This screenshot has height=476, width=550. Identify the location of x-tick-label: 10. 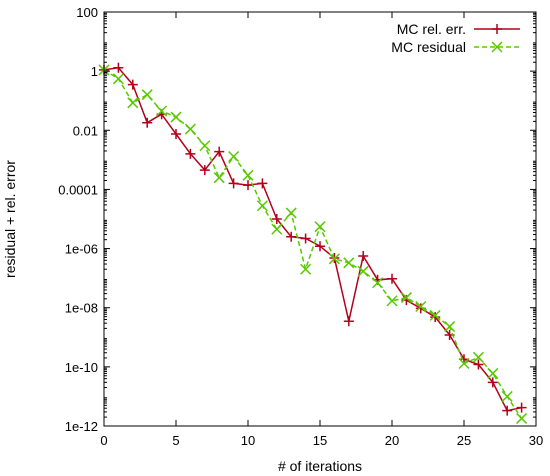
(248, 440).